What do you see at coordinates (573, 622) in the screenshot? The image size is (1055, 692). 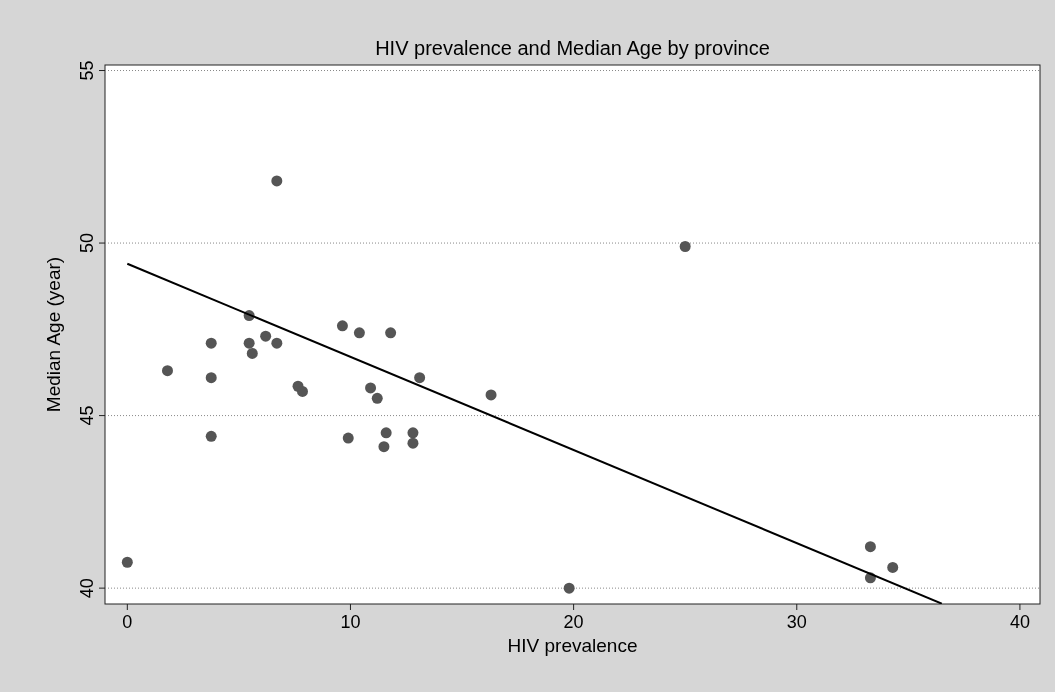 I see `x-tick-label: 20` at bounding box center [573, 622].